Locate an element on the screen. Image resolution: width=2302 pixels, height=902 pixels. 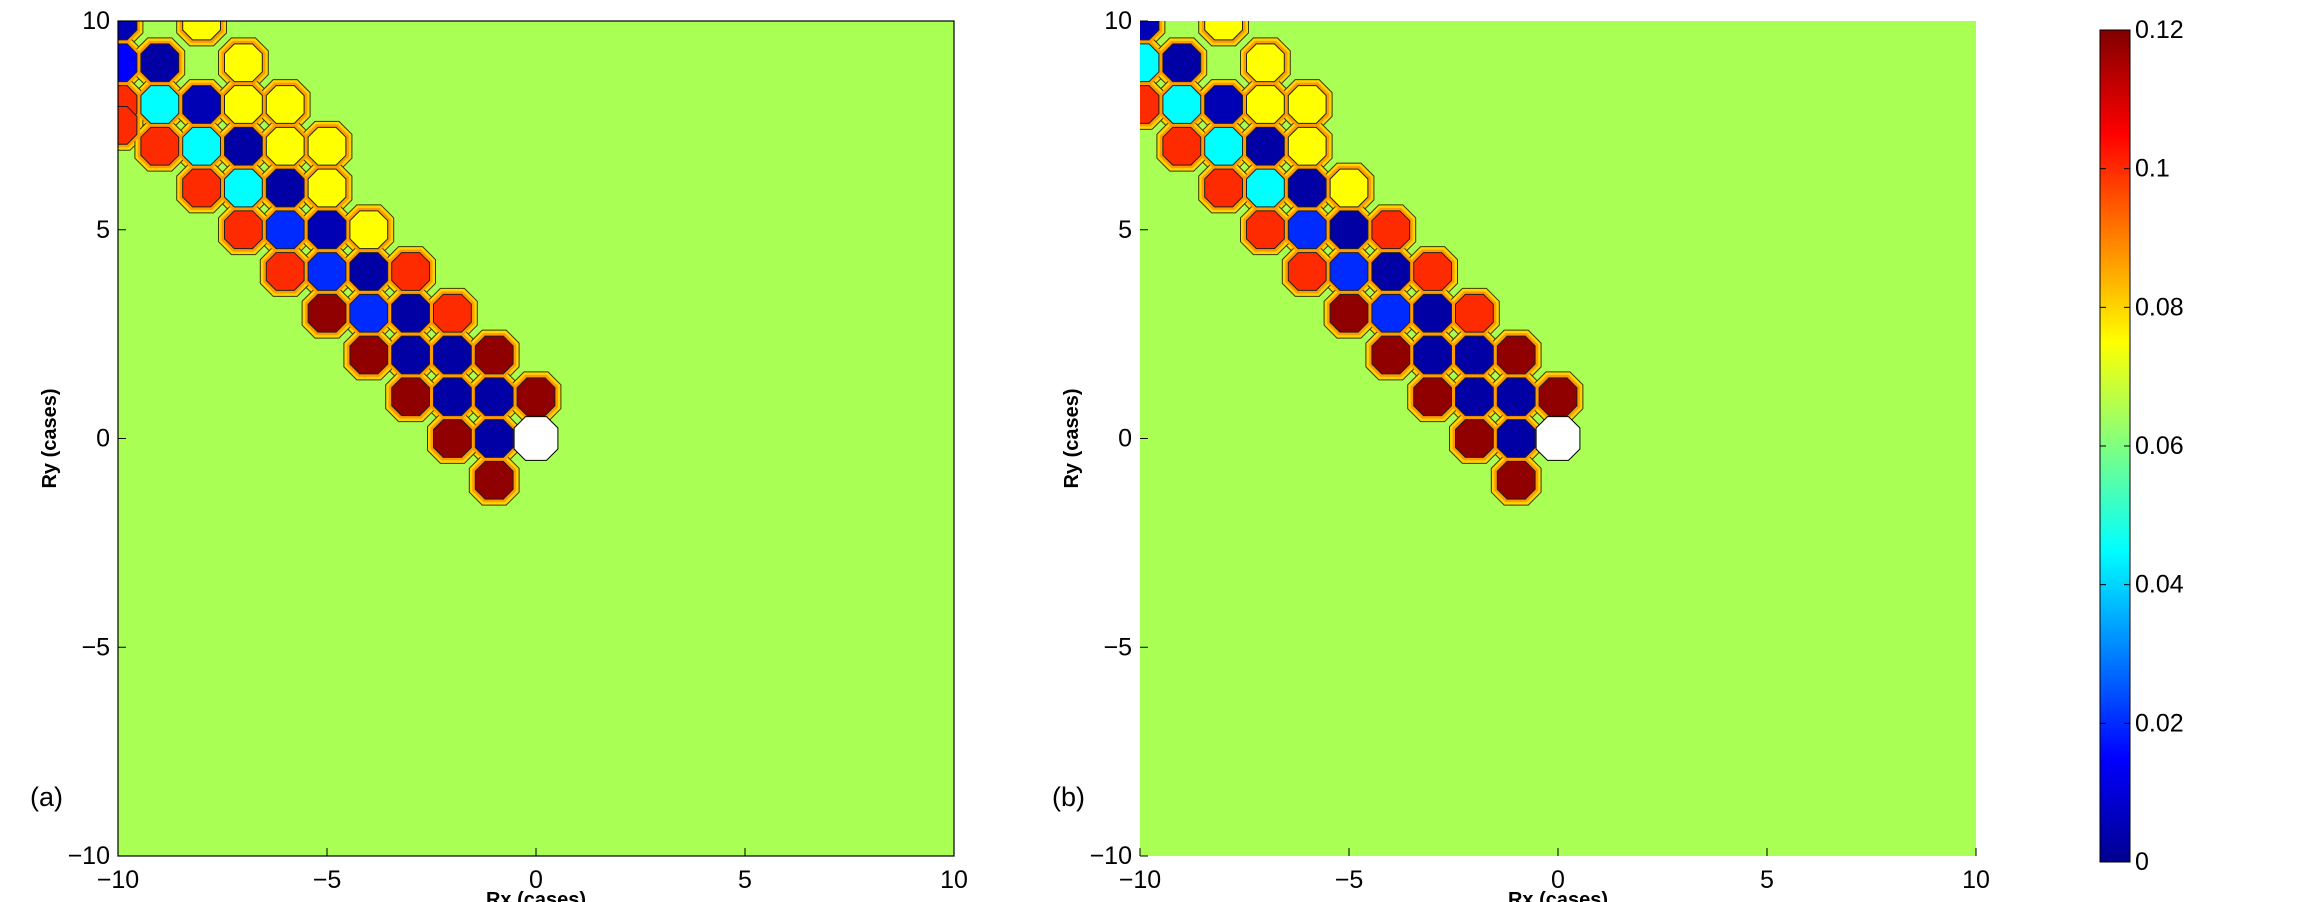
cell-layer is located at coordinates (1362, 263).